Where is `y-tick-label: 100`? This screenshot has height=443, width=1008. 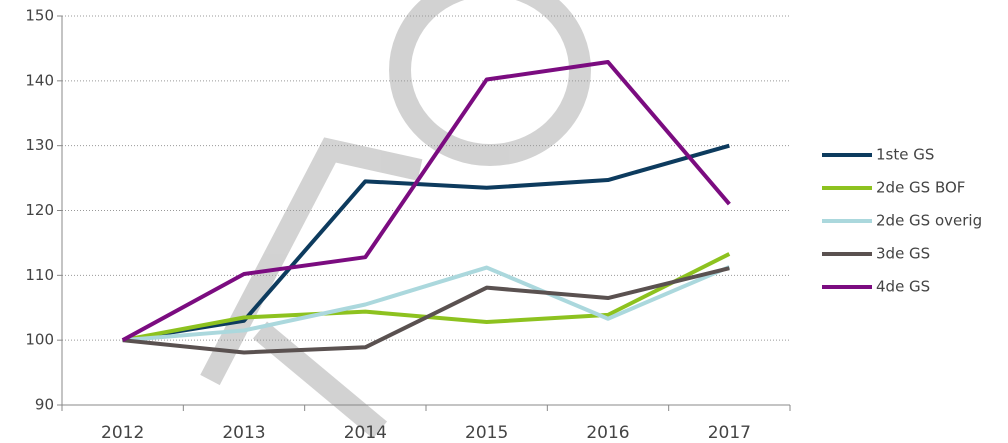 y-tick-label: 100 is located at coordinates (39, 340).